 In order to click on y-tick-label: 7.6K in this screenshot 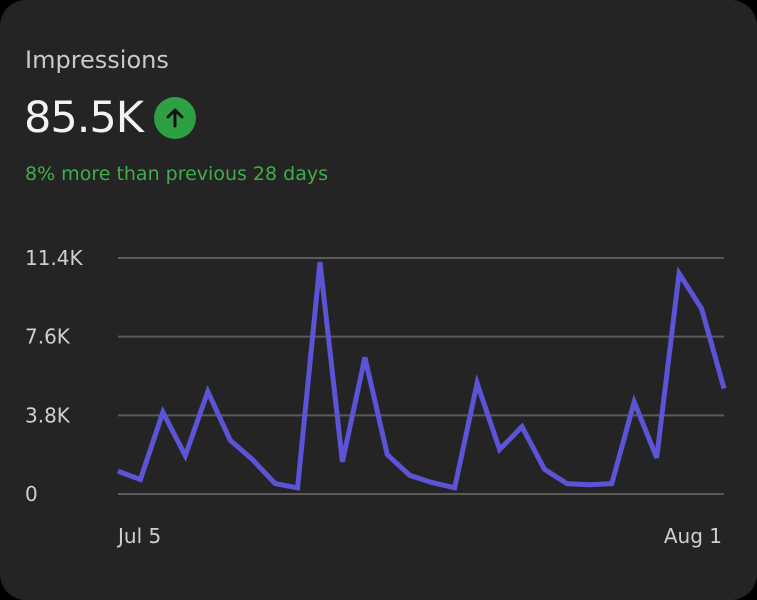, I will do `click(48, 337)`.